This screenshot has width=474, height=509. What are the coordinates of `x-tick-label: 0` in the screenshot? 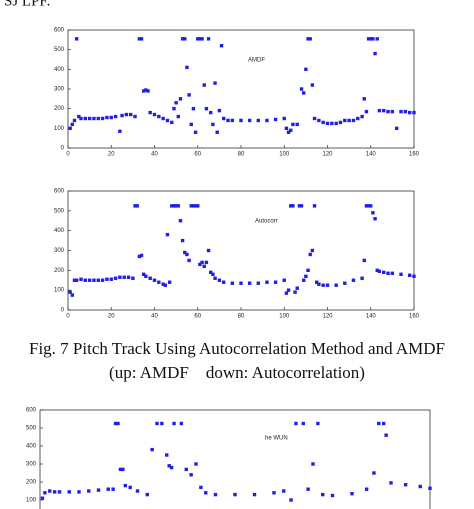 It's located at (68, 155).